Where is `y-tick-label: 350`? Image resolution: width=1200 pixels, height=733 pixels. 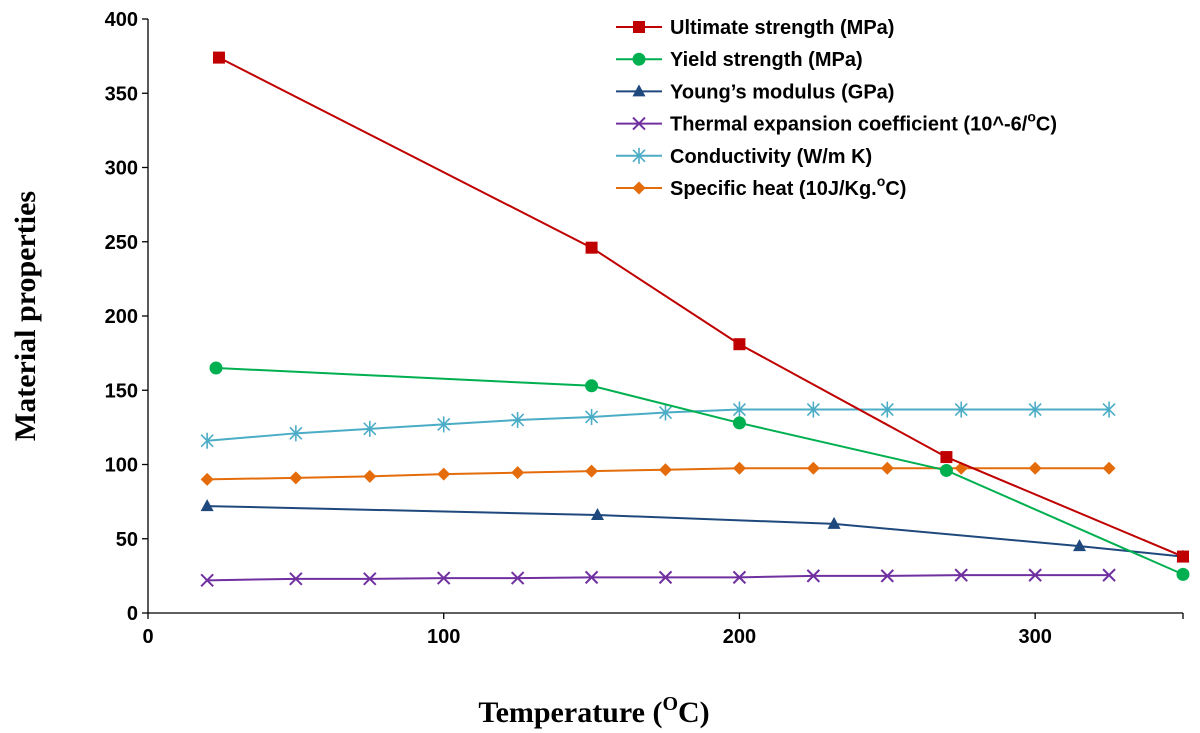 y-tick-label: 350 is located at coordinates (121, 94).